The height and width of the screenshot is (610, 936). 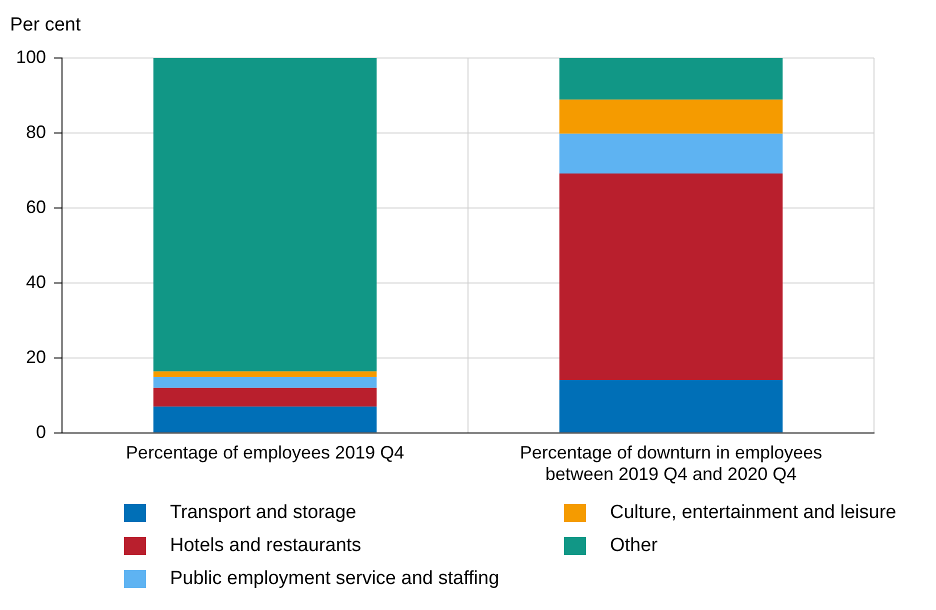 What do you see at coordinates (36, 356) in the screenshot?
I see `y-tick-label: 20` at bounding box center [36, 356].